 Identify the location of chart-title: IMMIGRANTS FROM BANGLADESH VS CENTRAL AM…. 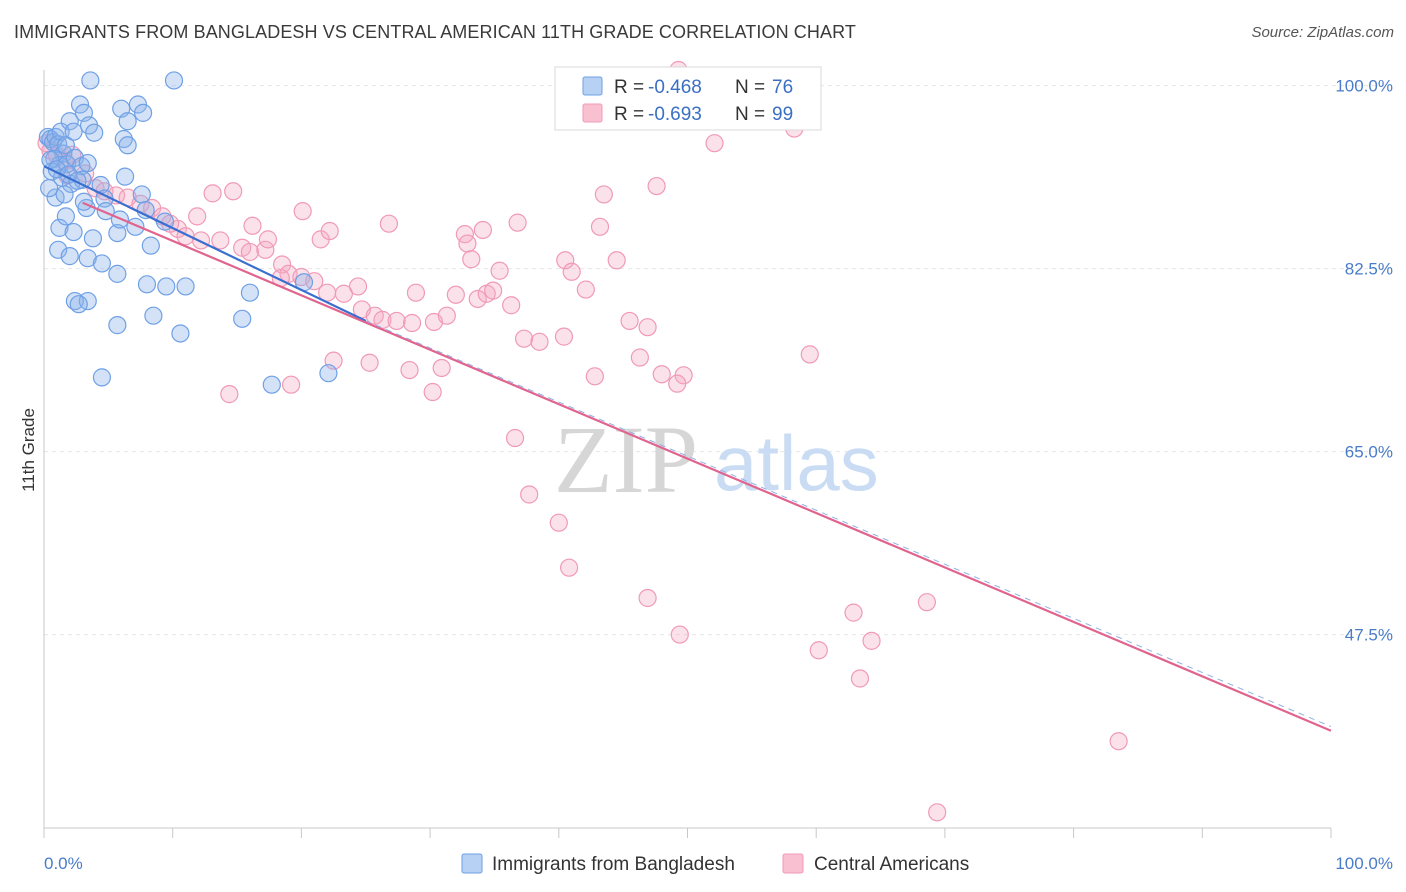
(435, 32).